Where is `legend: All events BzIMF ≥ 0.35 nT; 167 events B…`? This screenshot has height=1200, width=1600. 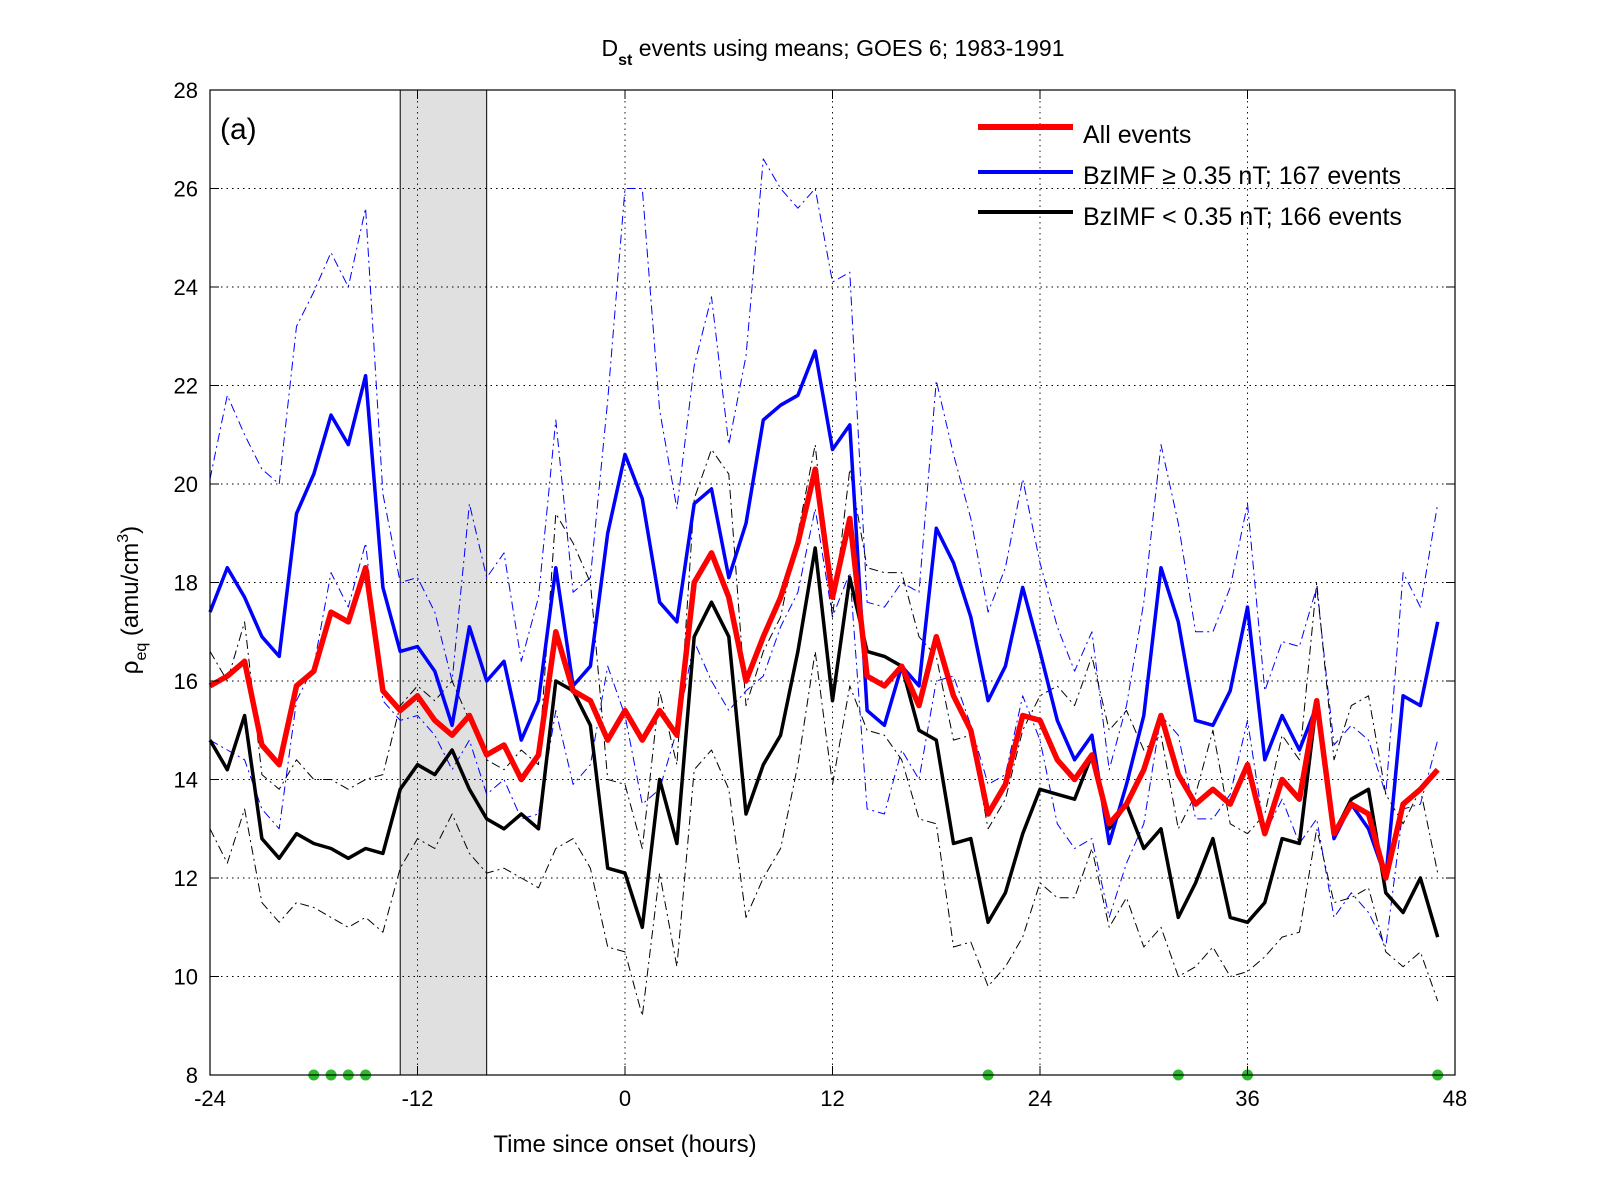 legend: All events BzIMF ≥ 0.35 nT; 167 events B… is located at coordinates (1190, 176).